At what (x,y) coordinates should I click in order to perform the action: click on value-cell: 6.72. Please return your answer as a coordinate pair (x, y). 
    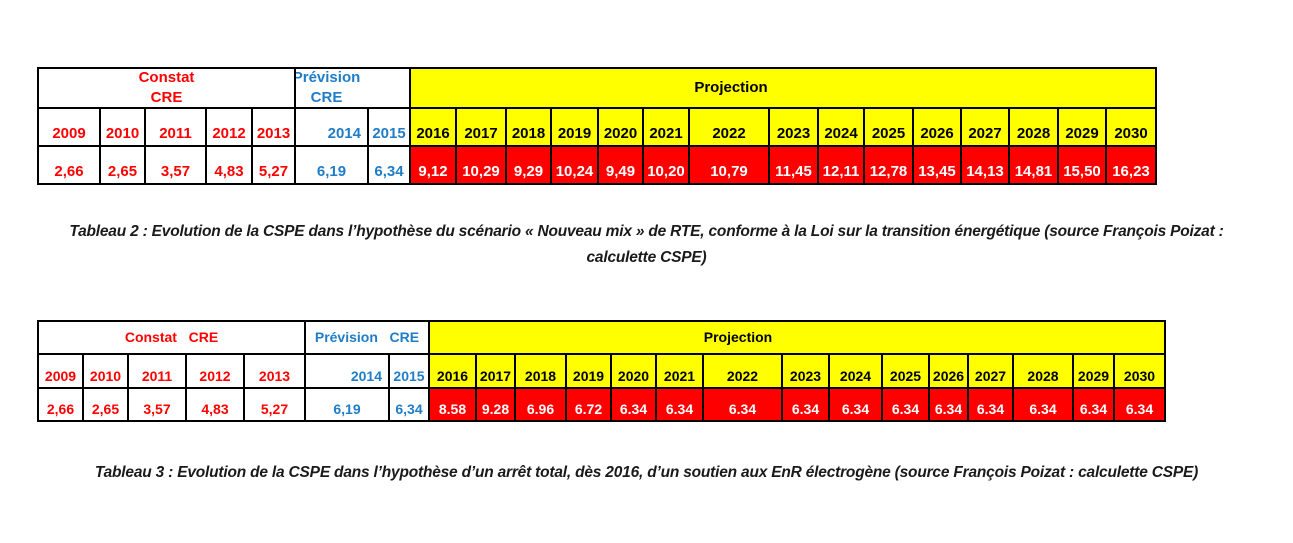
    Looking at the image, I should click on (587, 403).